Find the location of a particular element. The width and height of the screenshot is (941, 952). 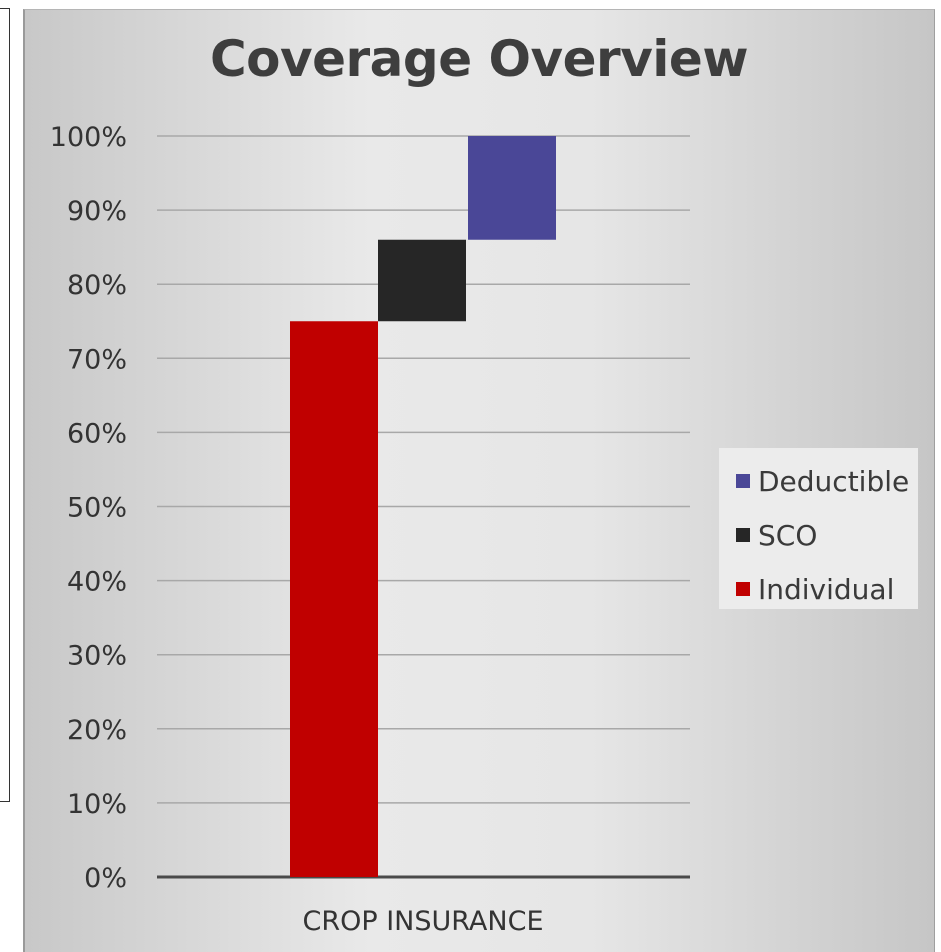

y-tick-label: 30% is located at coordinates (97, 656).